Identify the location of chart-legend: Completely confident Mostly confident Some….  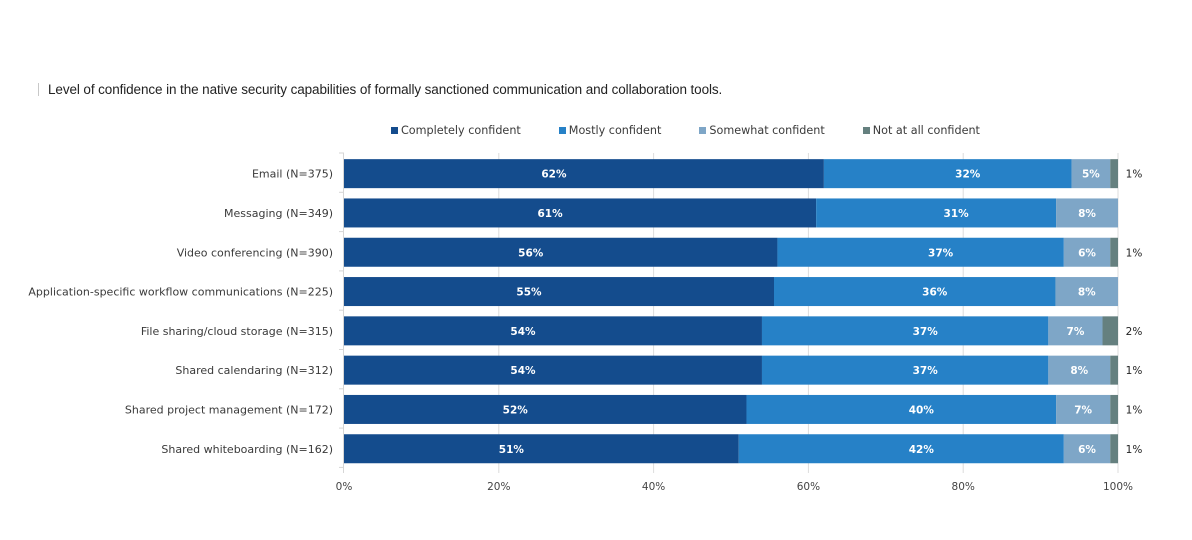
(685, 130).